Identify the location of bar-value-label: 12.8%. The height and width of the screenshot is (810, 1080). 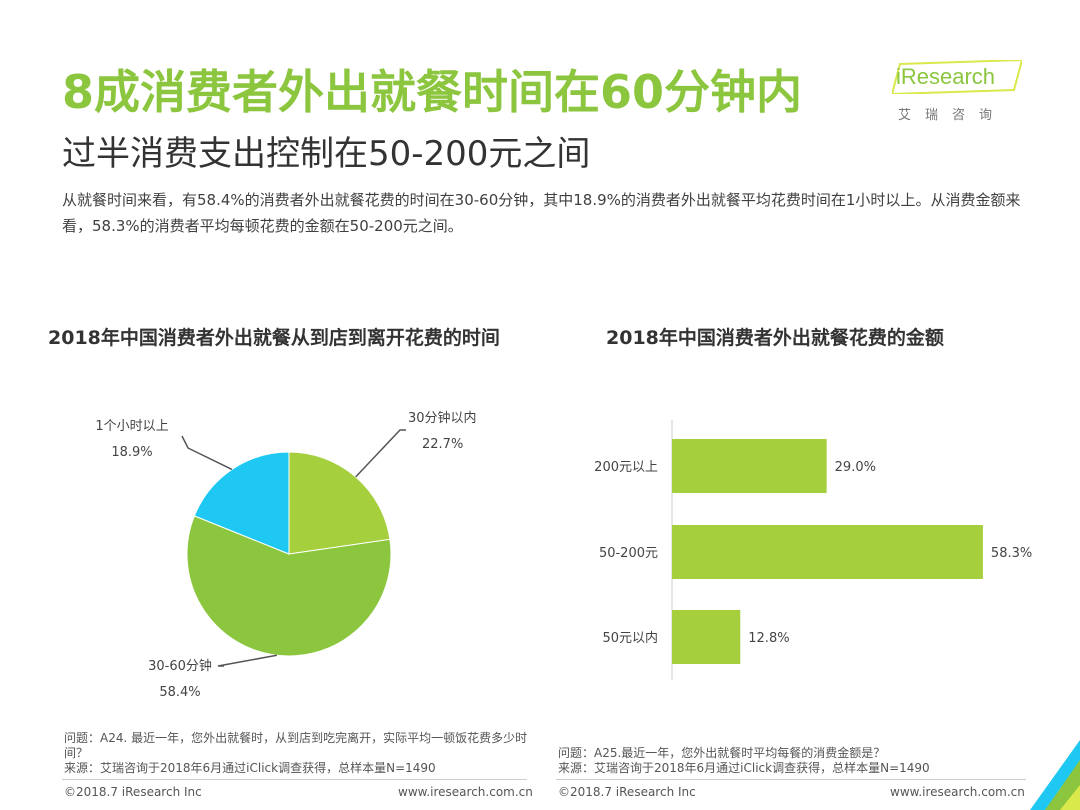
(768, 638).